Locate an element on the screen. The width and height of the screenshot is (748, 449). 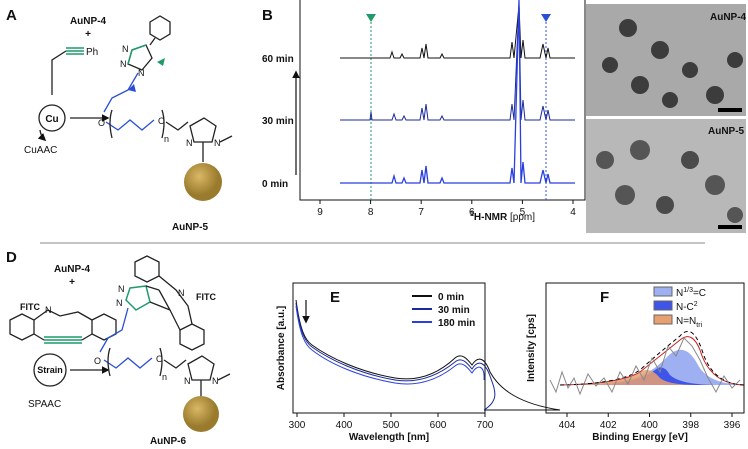
marker-green is located at coordinates (161, 62).